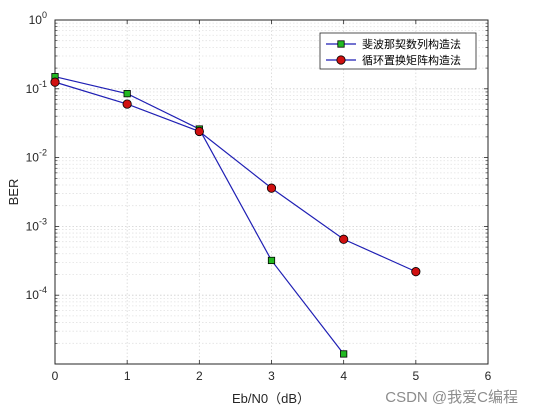  What do you see at coordinates (55, 376) in the screenshot?
I see `x-tick-label: 0` at bounding box center [55, 376].